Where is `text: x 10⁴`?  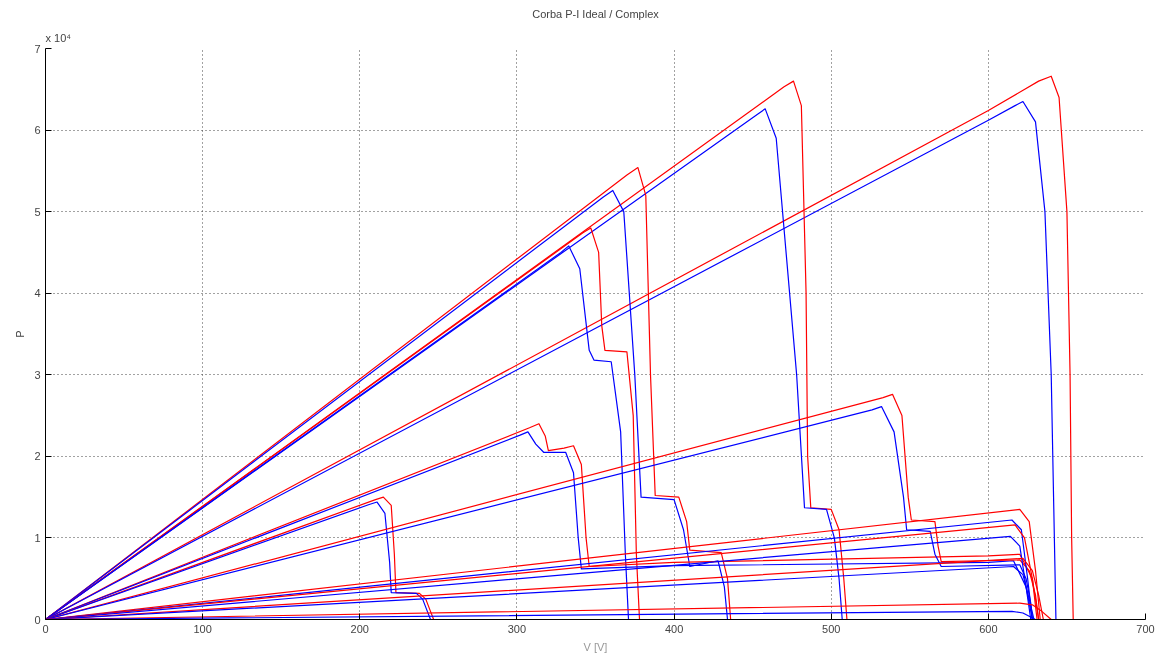
text: x 10⁴ is located at coordinates (58, 37).